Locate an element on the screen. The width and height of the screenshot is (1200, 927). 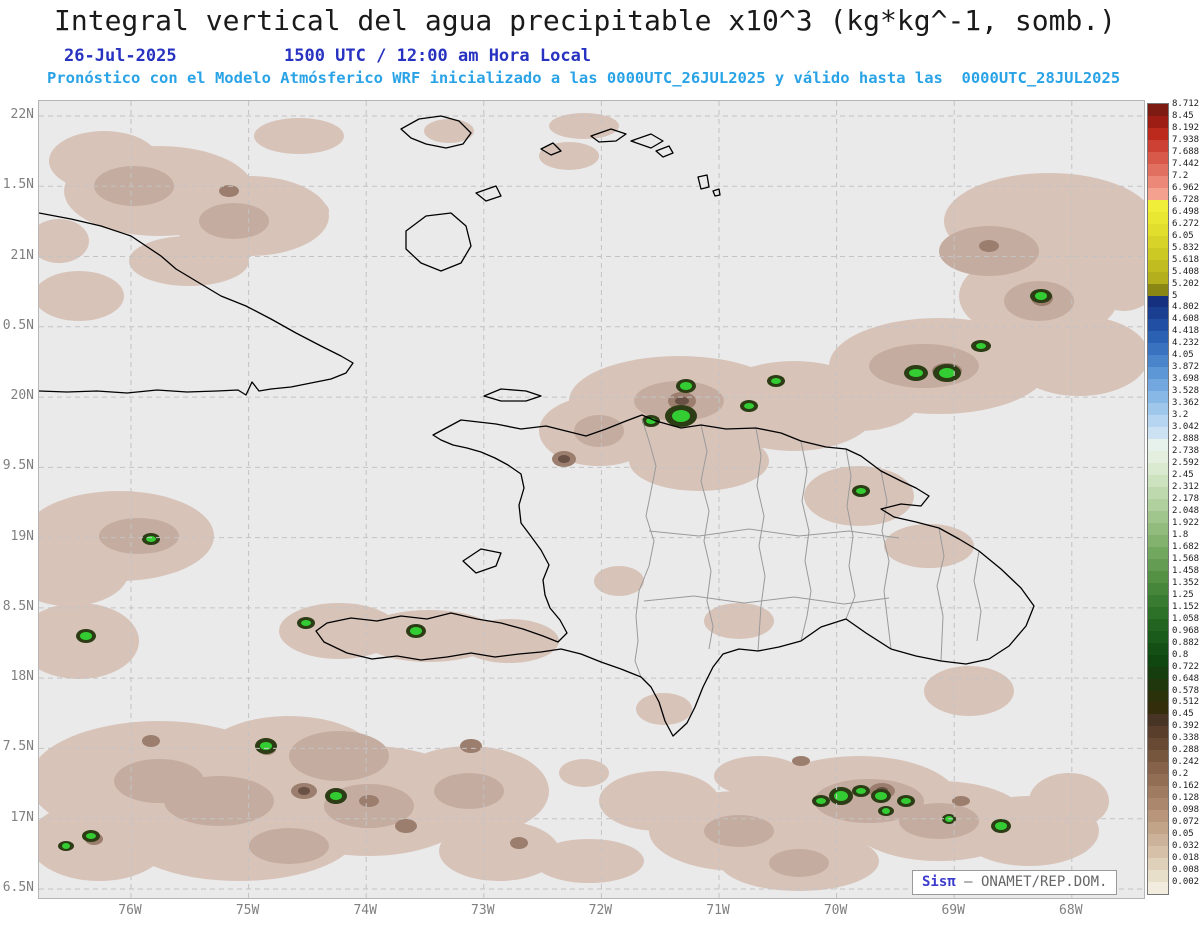
colorbar-tick-label: 6.498 is located at coordinates (1186, 211).